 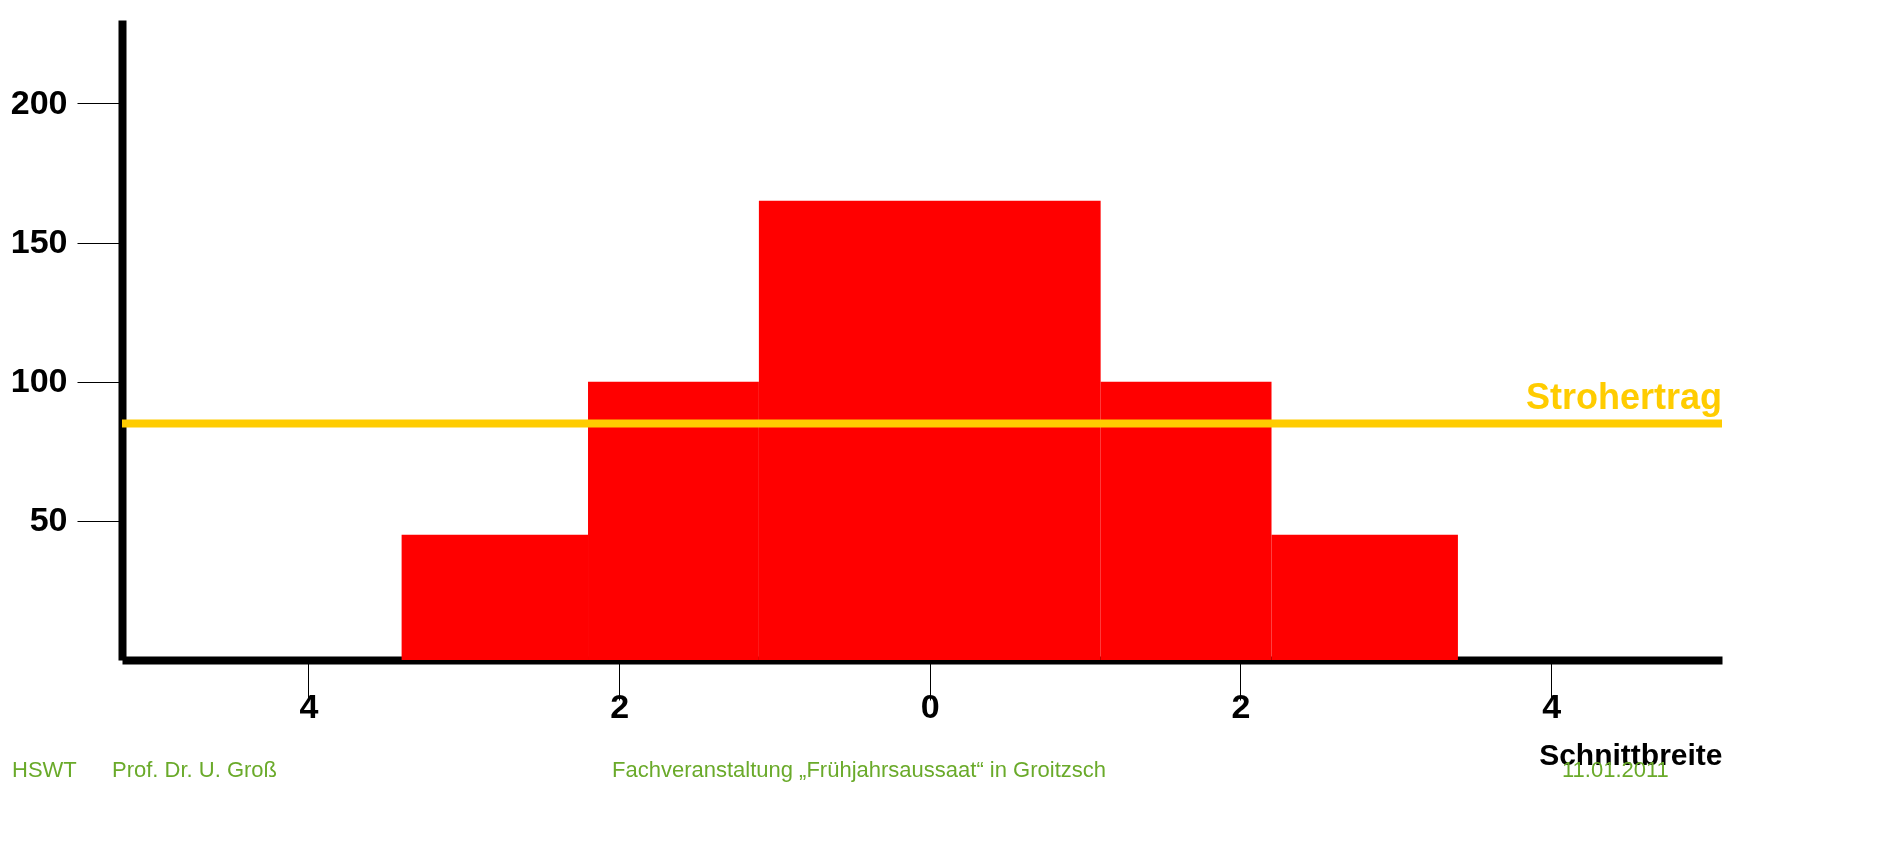 What do you see at coordinates (39, 101) in the screenshot?
I see `y-tick-label: 200` at bounding box center [39, 101].